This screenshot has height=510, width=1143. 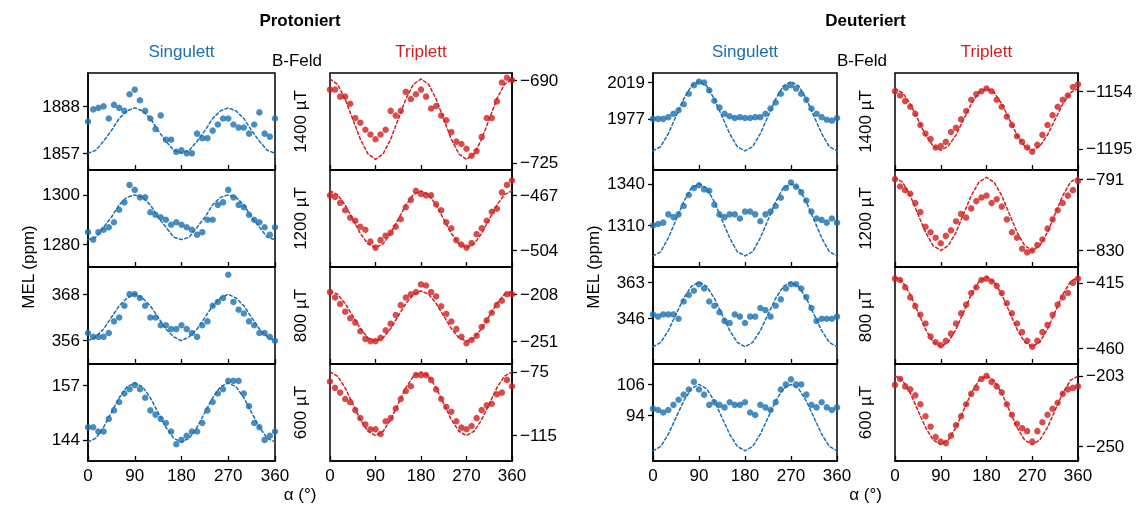 I want to click on chart-title: Triplett, so click(x=421, y=51).